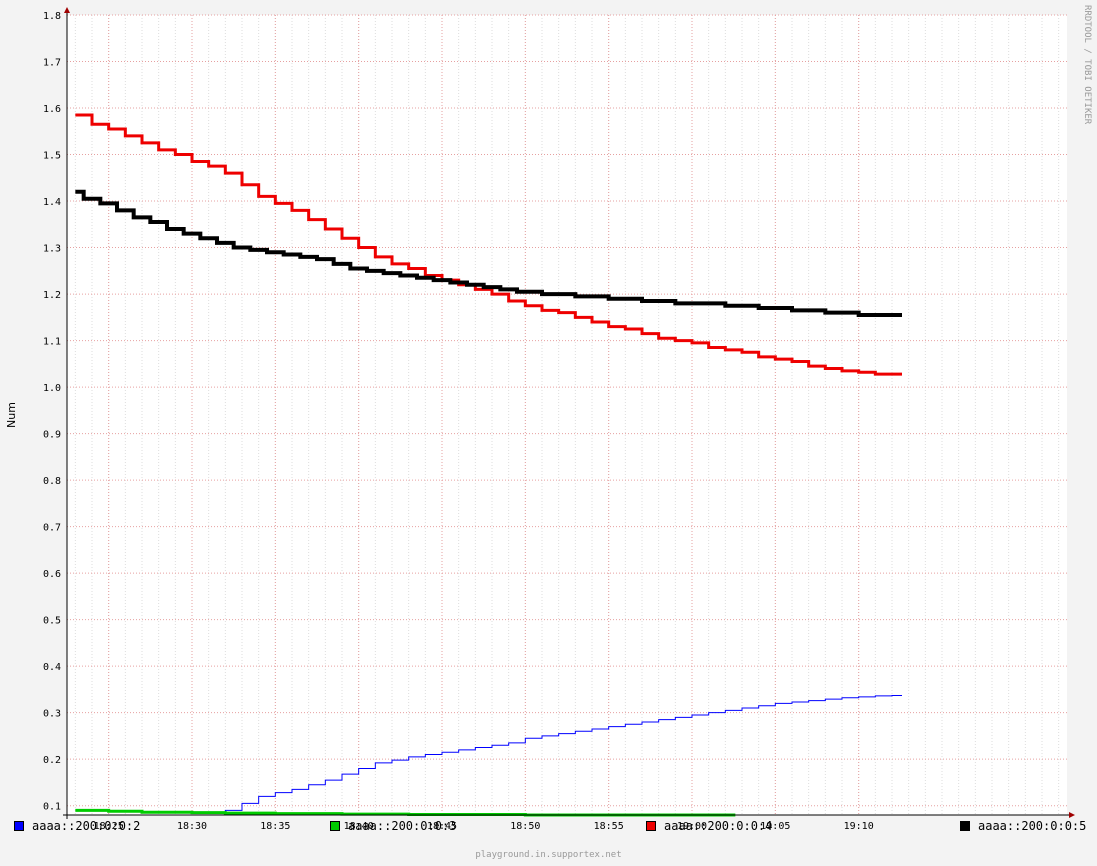 This screenshot has height=866, width=1097. What do you see at coordinates (402, 826) in the screenshot?
I see `legend-label-2: aaaa::200:0:0:3` at bounding box center [402, 826].